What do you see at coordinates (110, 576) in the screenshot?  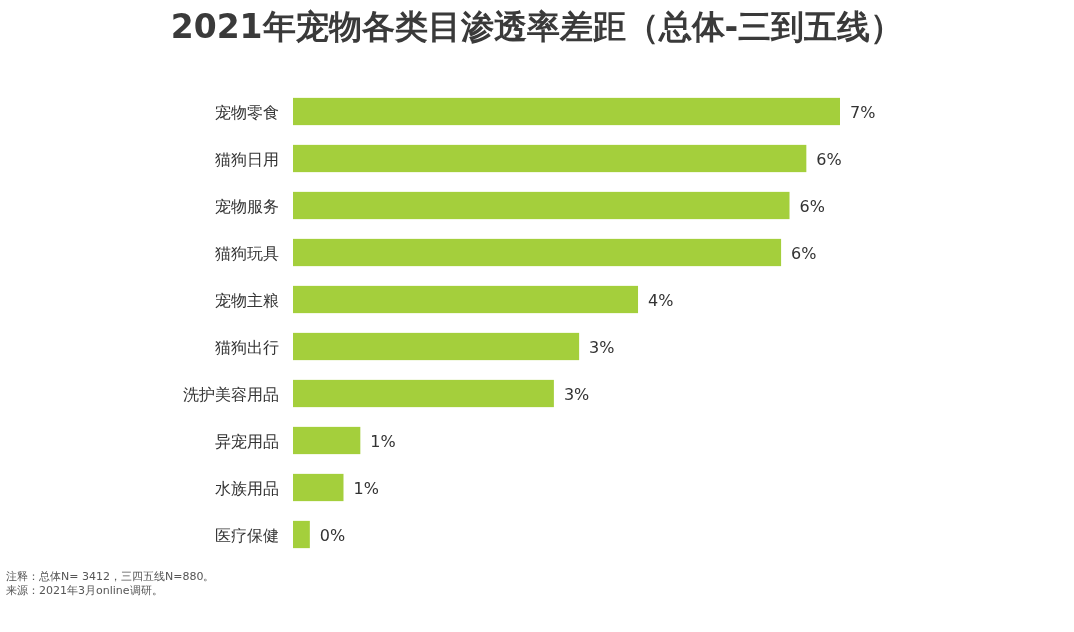 I see `text: 注释：总体N= 3412，三四五线N=880。` at bounding box center [110, 576].